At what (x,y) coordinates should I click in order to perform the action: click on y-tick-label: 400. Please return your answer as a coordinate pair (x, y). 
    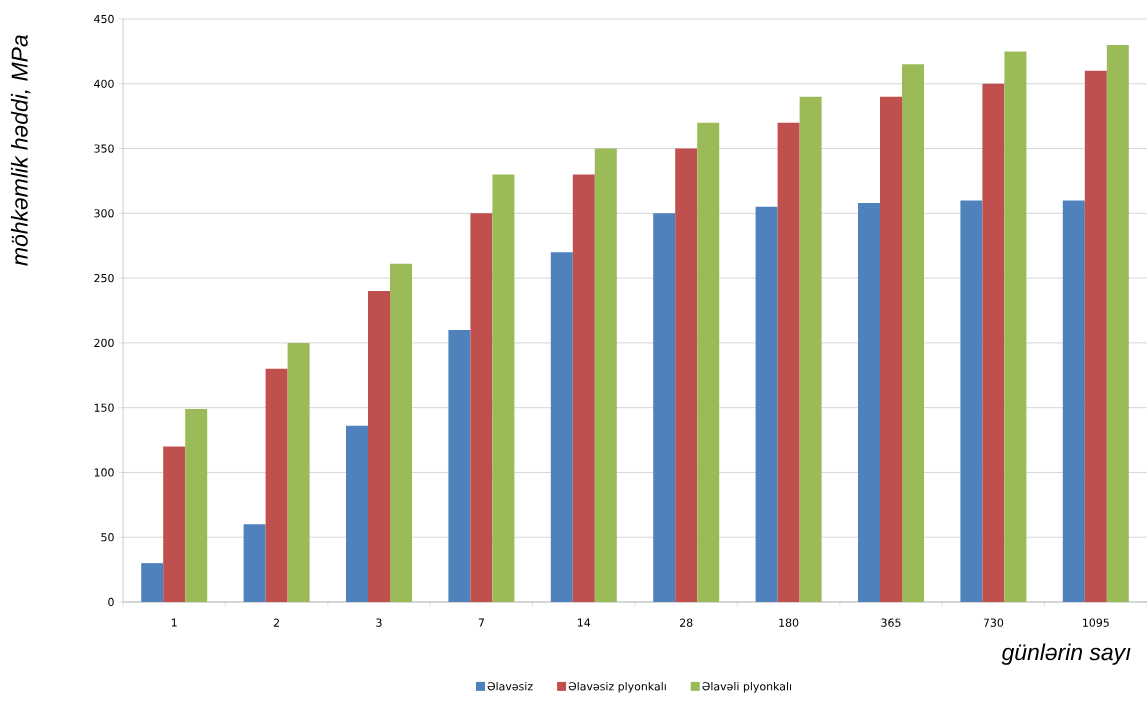
    Looking at the image, I should click on (104, 83).